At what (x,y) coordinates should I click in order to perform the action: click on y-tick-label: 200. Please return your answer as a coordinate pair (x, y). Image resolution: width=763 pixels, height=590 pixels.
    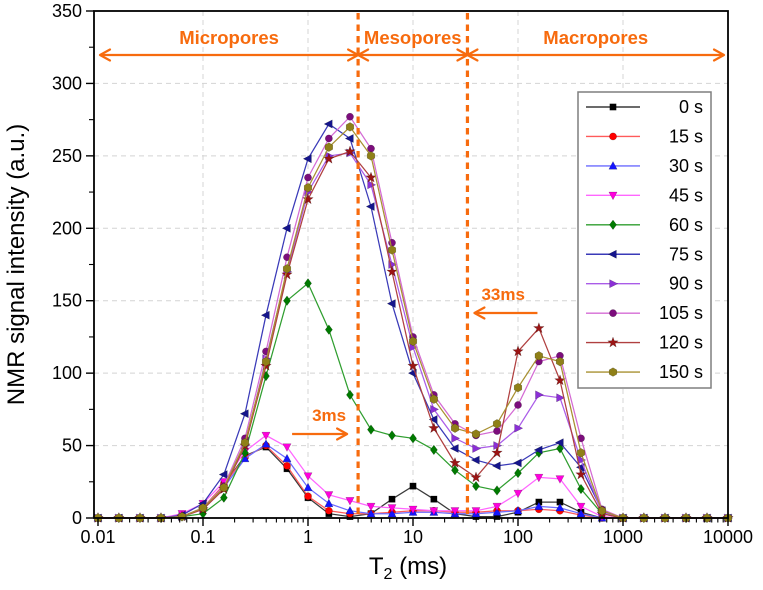
    Looking at the image, I should click on (67, 228).